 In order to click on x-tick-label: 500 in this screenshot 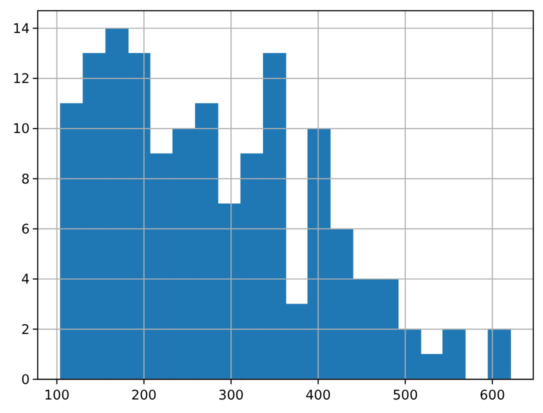, I will do `click(405, 396)`.